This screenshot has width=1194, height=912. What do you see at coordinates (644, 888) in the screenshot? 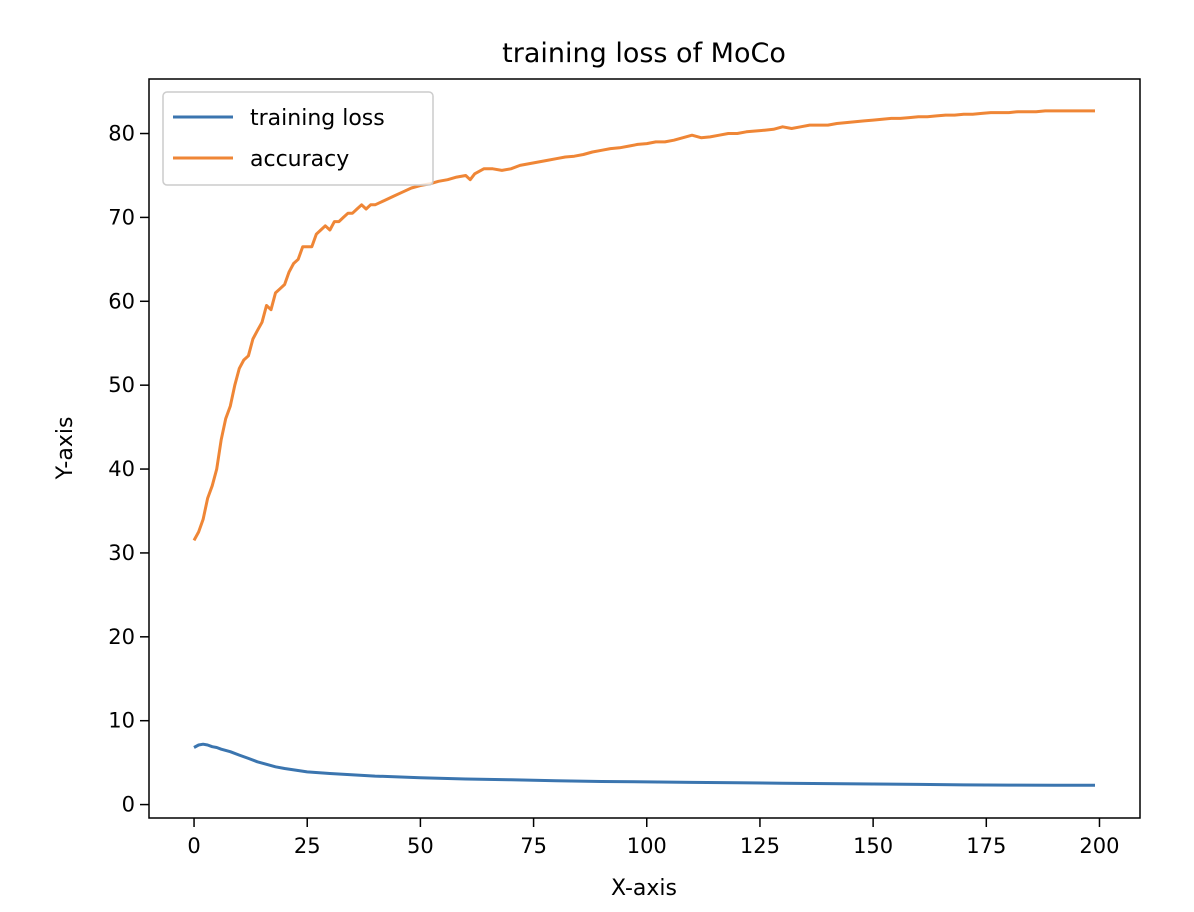
I see `x-axis-label: X-axis` at bounding box center [644, 888].